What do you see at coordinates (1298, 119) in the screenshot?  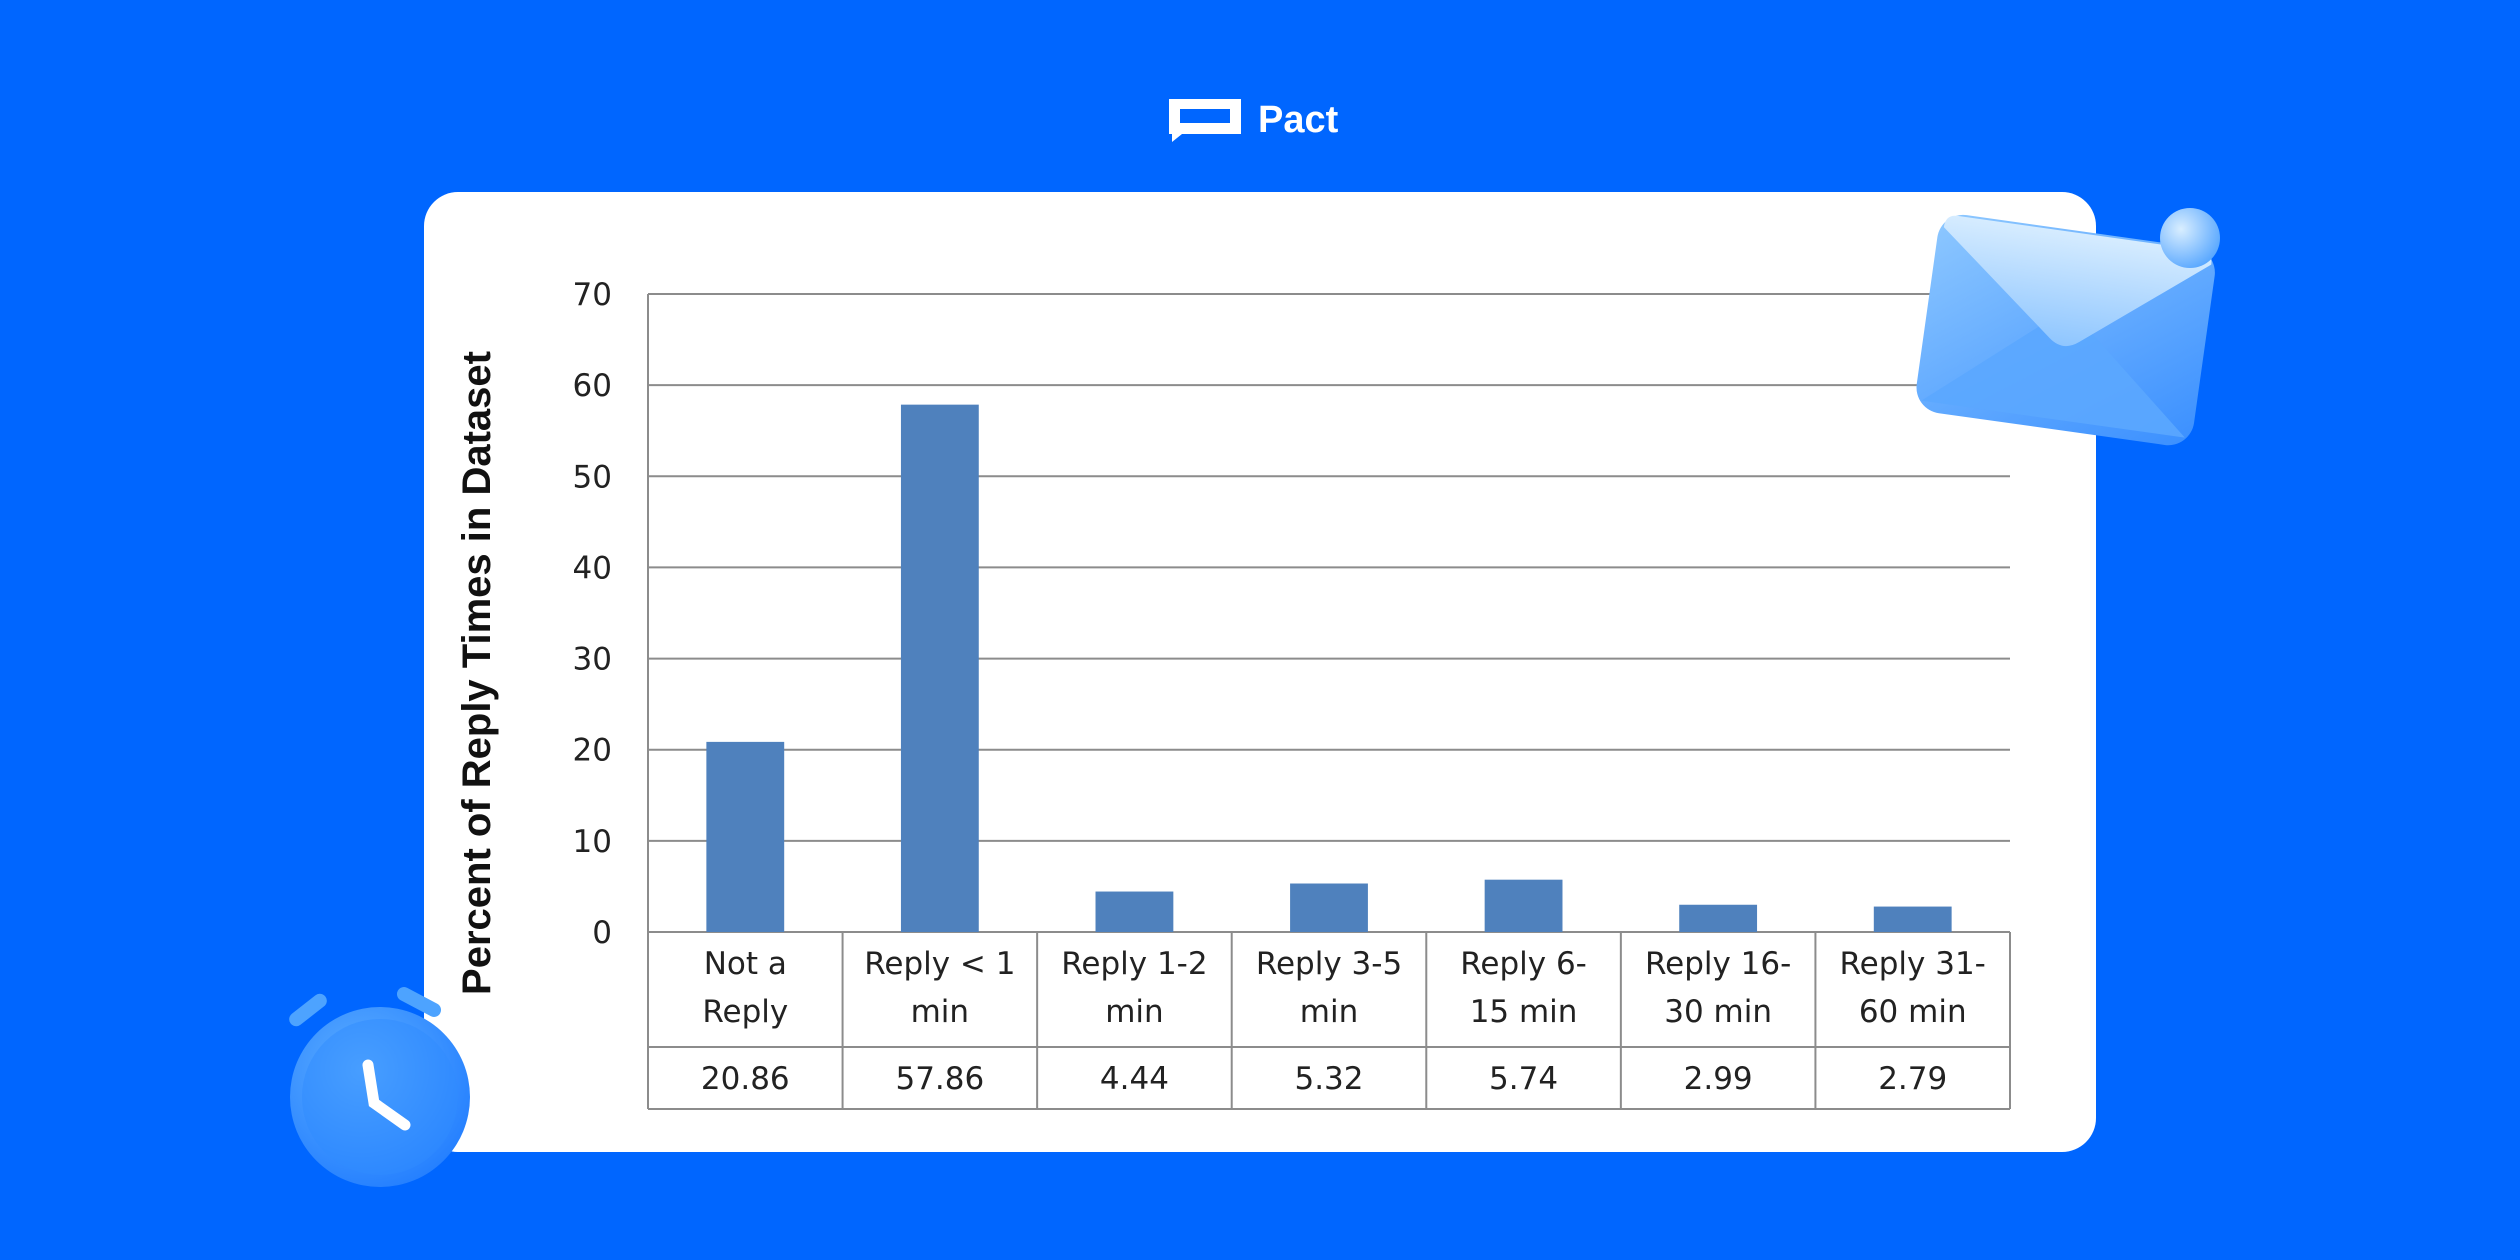 I see `brand-name: Pact` at bounding box center [1298, 119].